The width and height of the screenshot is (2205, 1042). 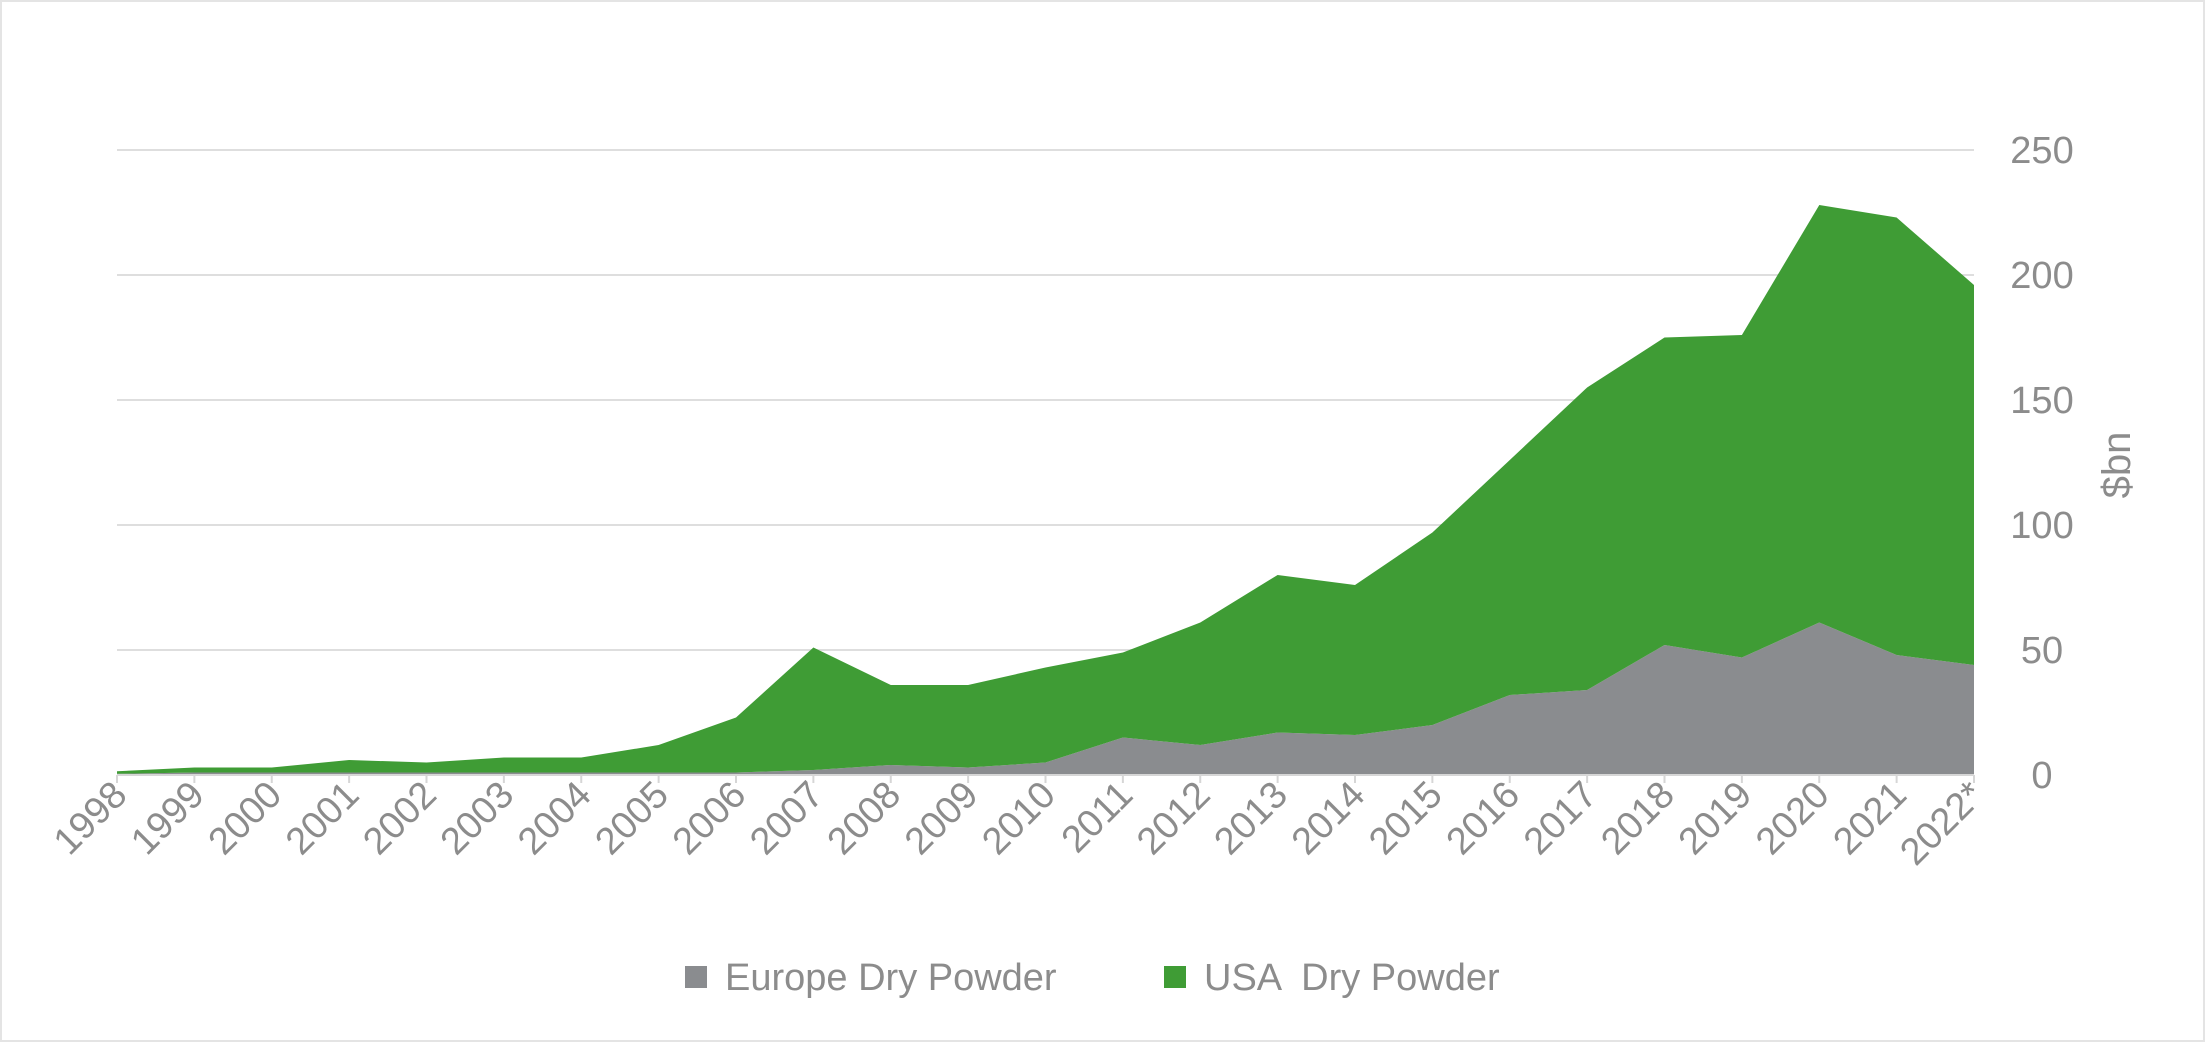 What do you see at coordinates (1792, 818) in the screenshot?
I see `x-tick-label: 2020` at bounding box center [1792, 818].